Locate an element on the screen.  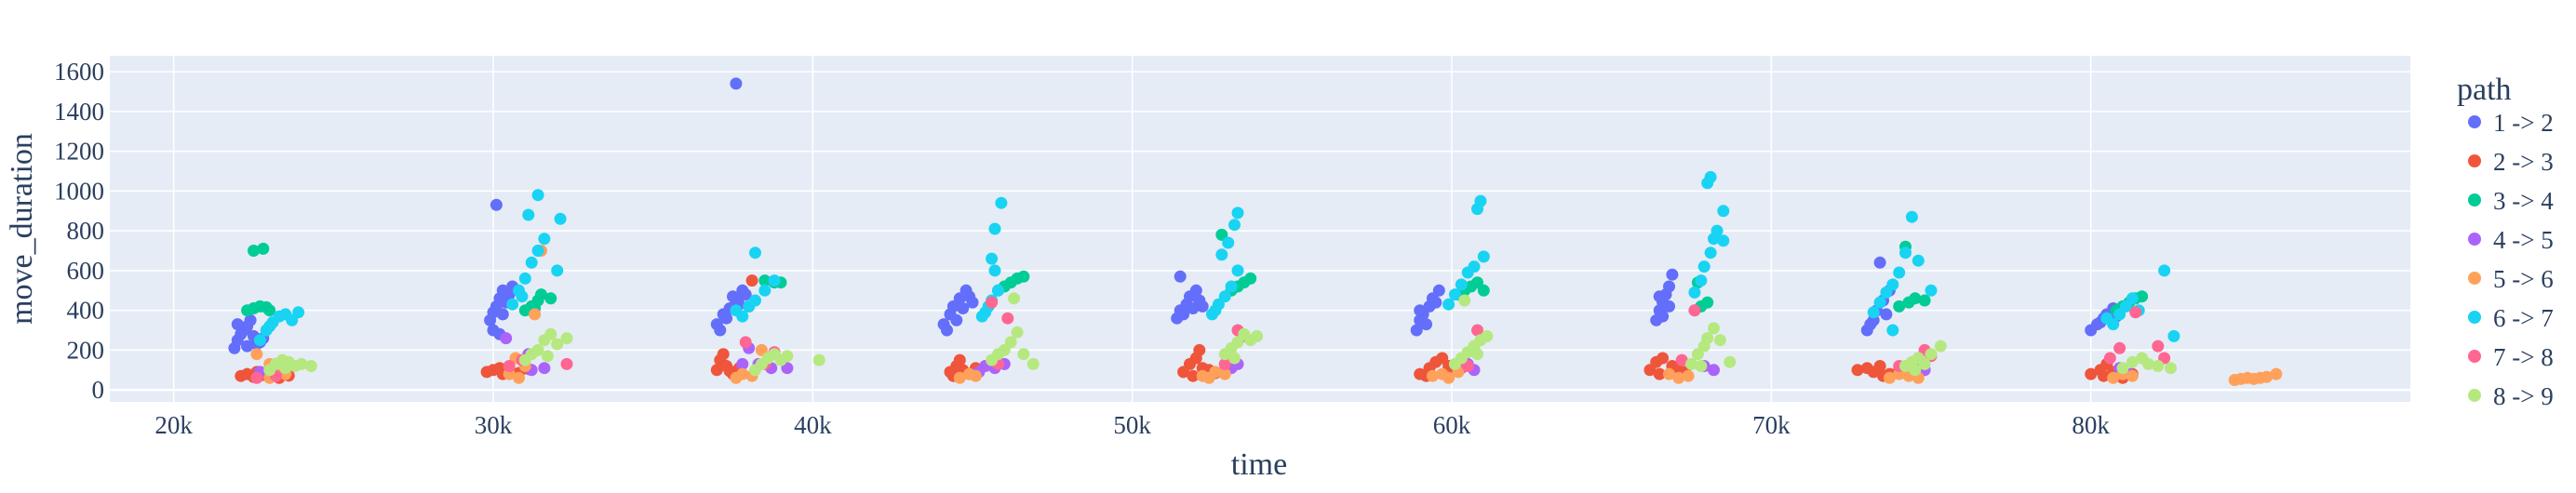
y-axis-title: move_duration is located at coordinates (22, 229).